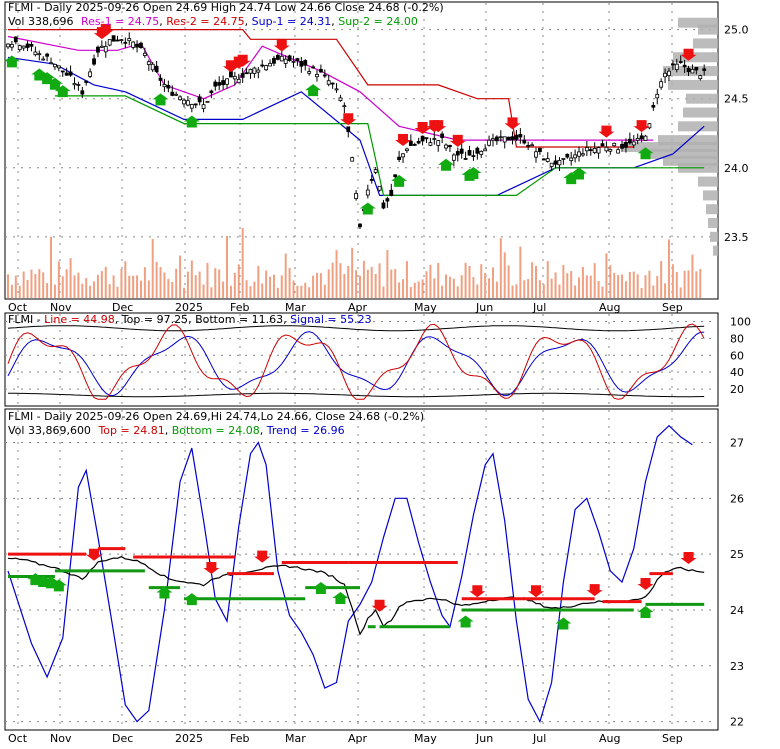 This screenshot has width=780, height=749. I want to click on price-y-ticks: 23.5 24.0 24.5 25.0, so click(736, 134).